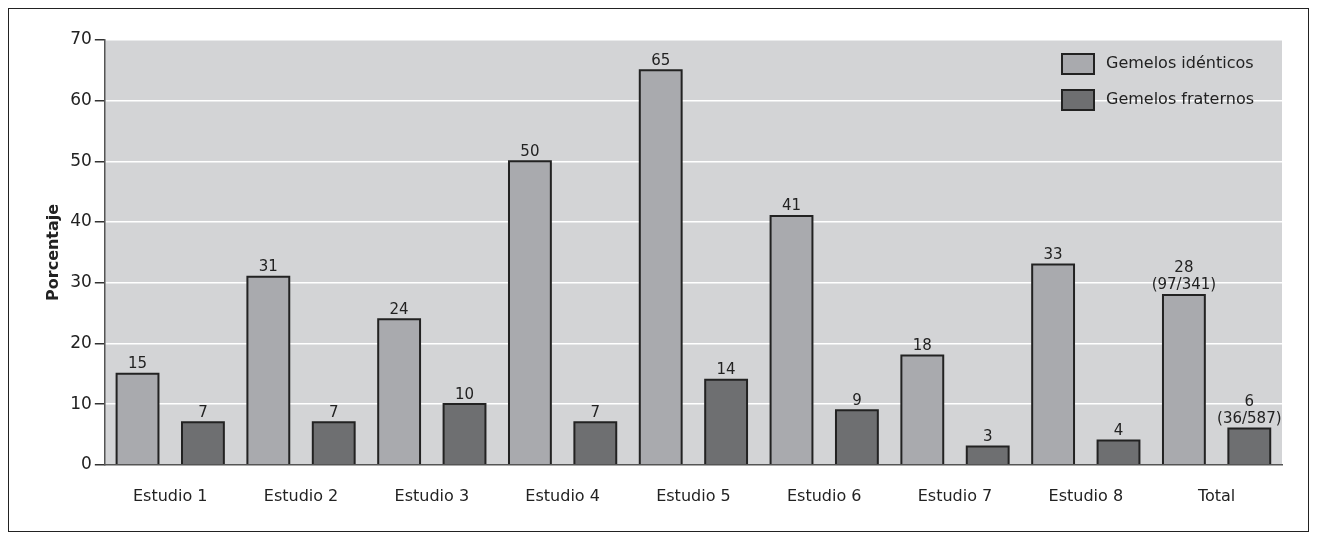 The width and height of the screenshot is (1317, 540). What do you see at coordinates (81, 281) in the screenshot?
I see `y-tick-label: 30` at bounding box center [81, 281].